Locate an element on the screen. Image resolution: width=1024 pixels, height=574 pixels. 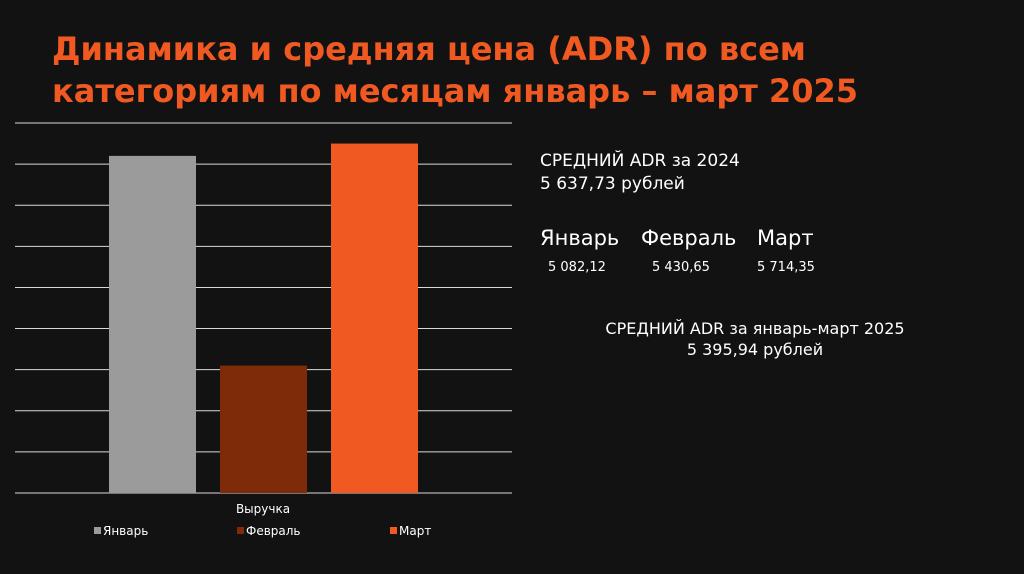
title-line-1: Динамика и средняя цена (ADR) по всем is located at coordinates (429, 49).